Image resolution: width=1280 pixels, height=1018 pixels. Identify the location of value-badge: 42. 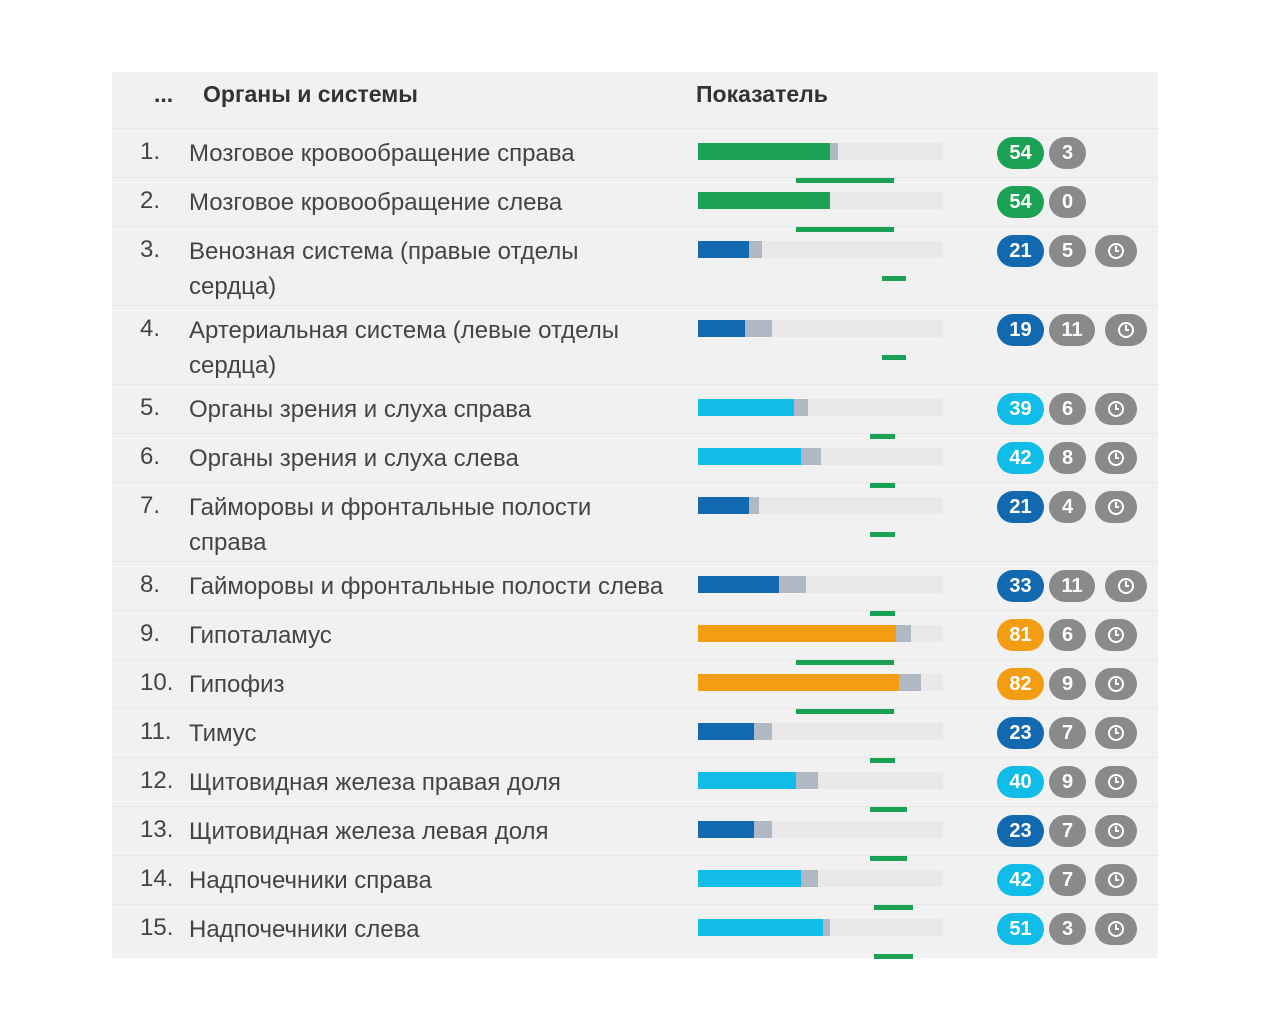
(1020, 880).